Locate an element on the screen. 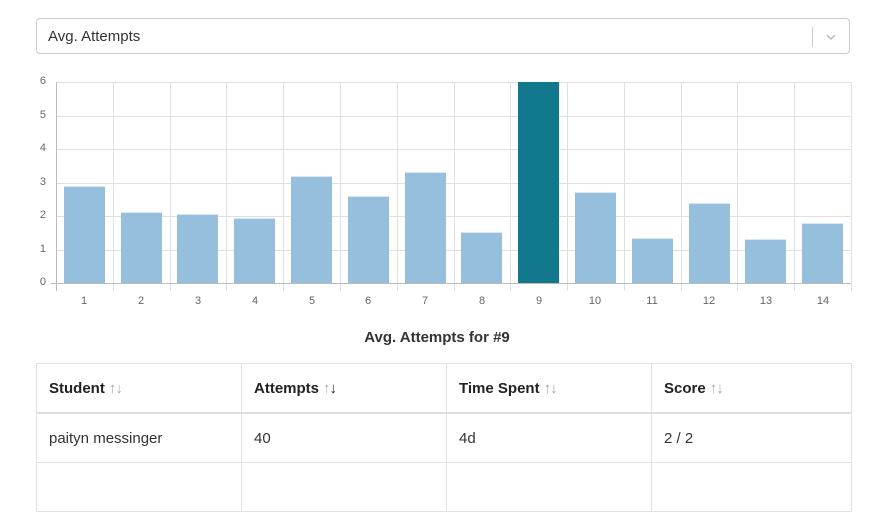  y-tick-label: 5 is located at coordinates (42, 115).